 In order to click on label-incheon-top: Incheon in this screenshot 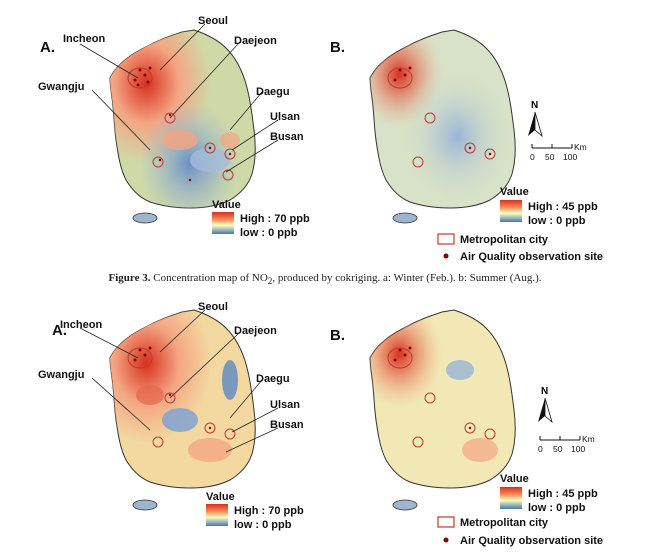, I will do `click(84, 39)`.